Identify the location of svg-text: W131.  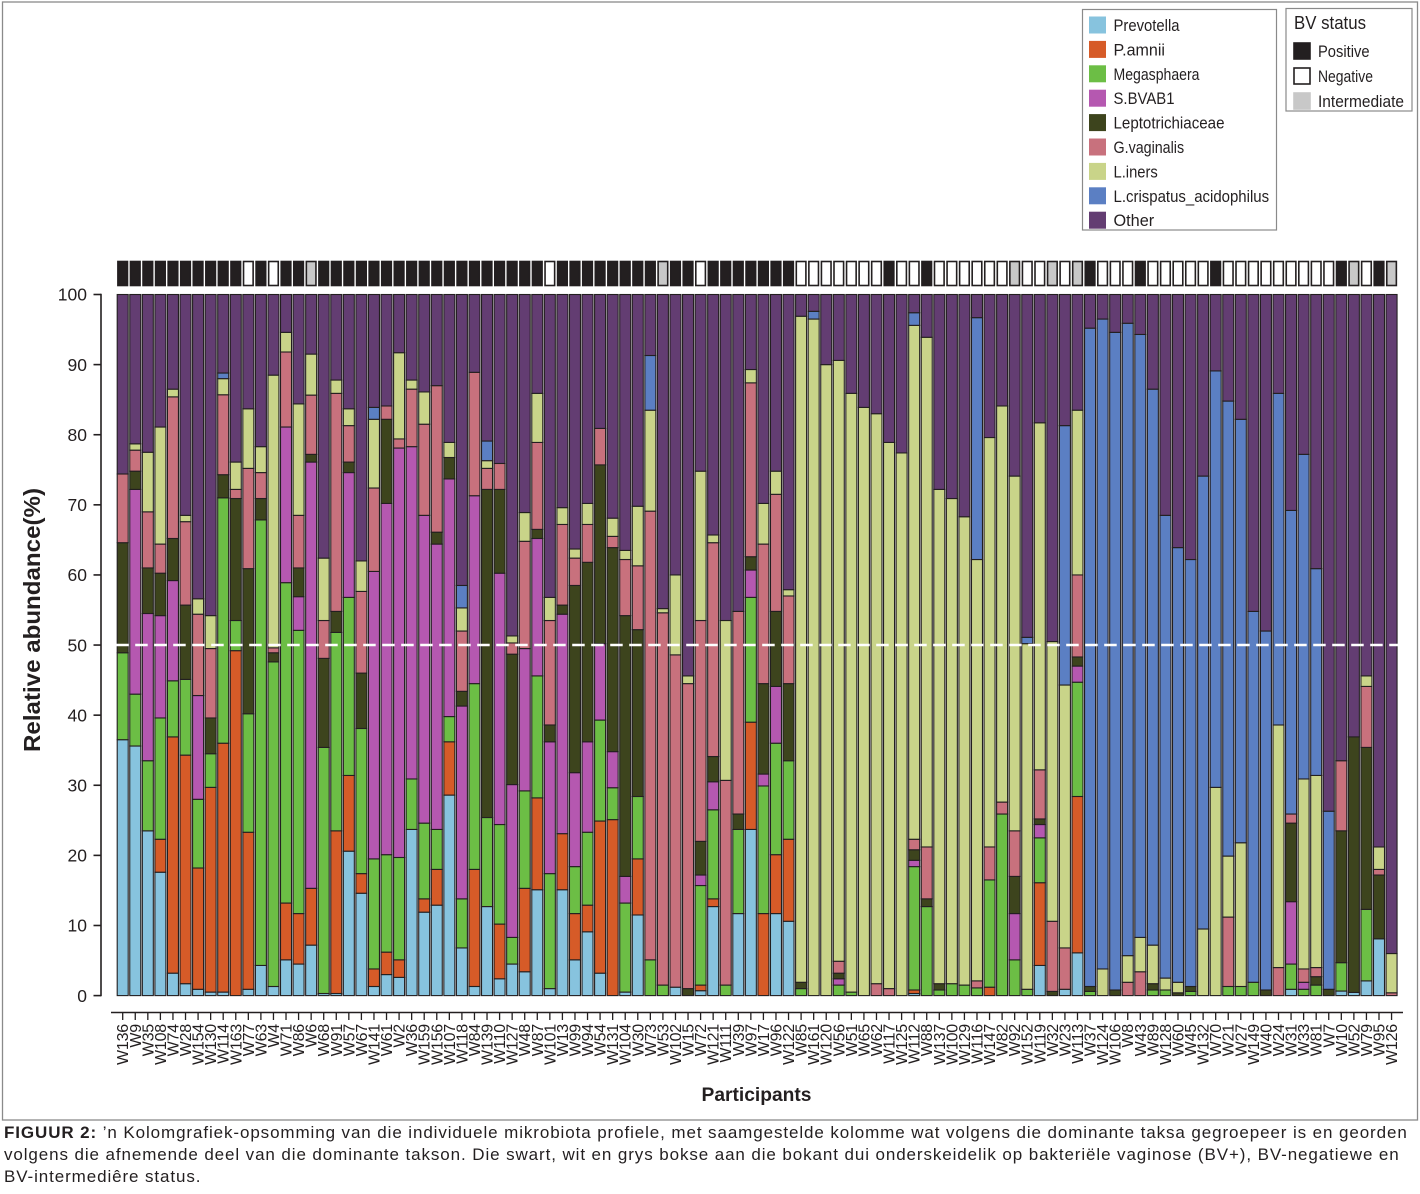
(613, 1044).